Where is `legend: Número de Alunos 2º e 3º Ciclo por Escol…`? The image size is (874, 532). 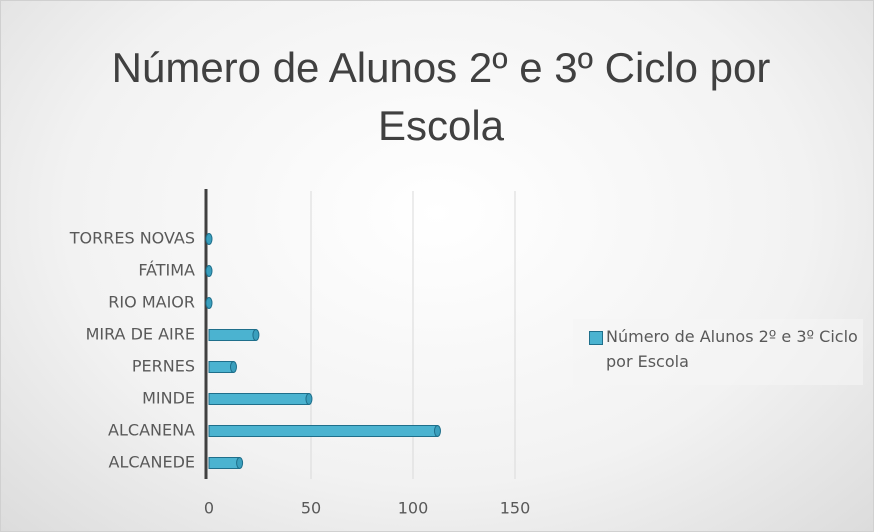 legend: Número de Alunos 2º e 3º Ciclo por Escol… is located at coordinates (718, 352).